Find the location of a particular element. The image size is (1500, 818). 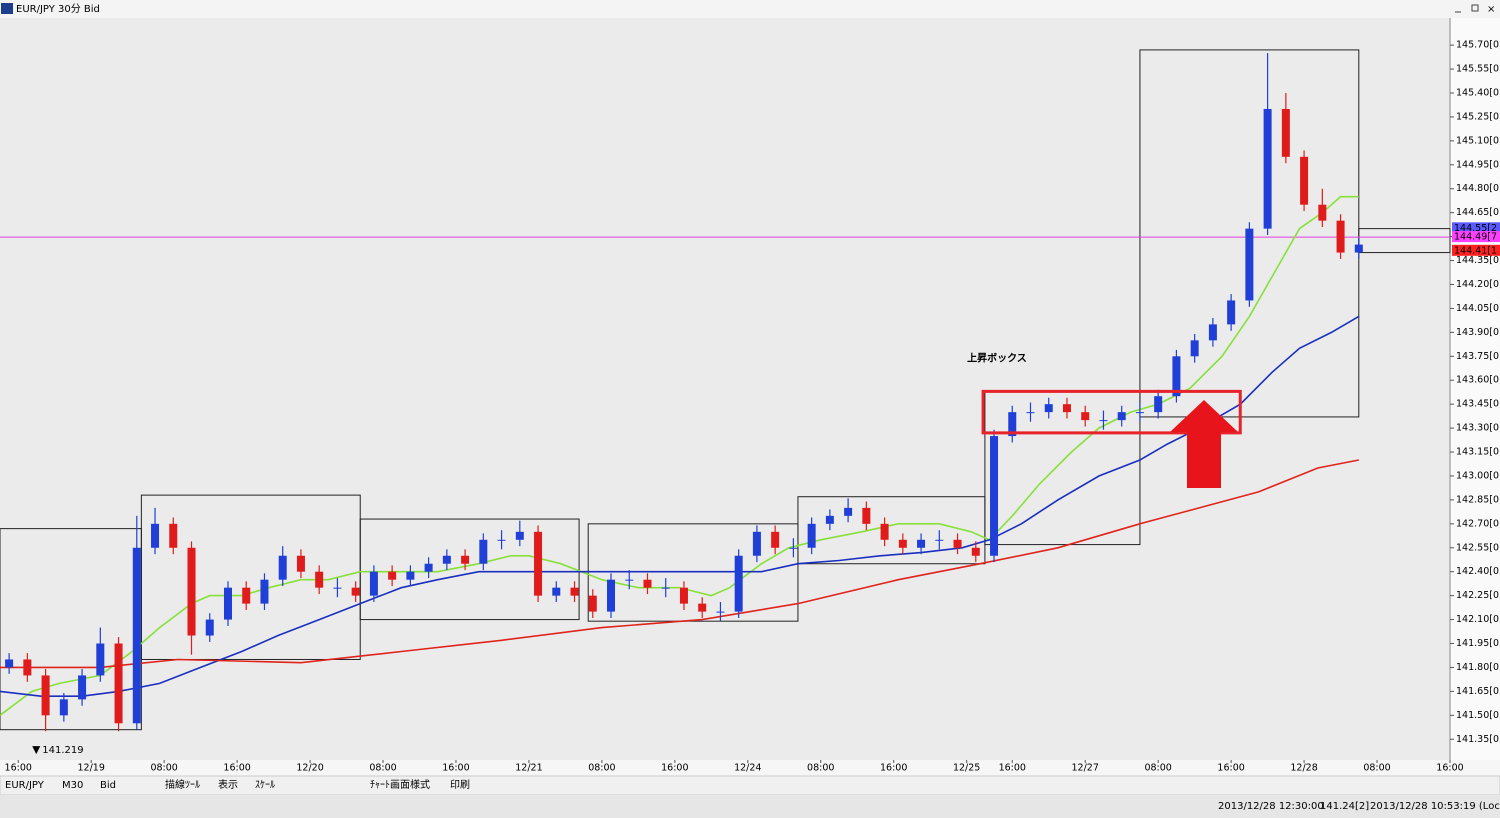

toolbar-item: 表示 is located at coordinates (228, 784).